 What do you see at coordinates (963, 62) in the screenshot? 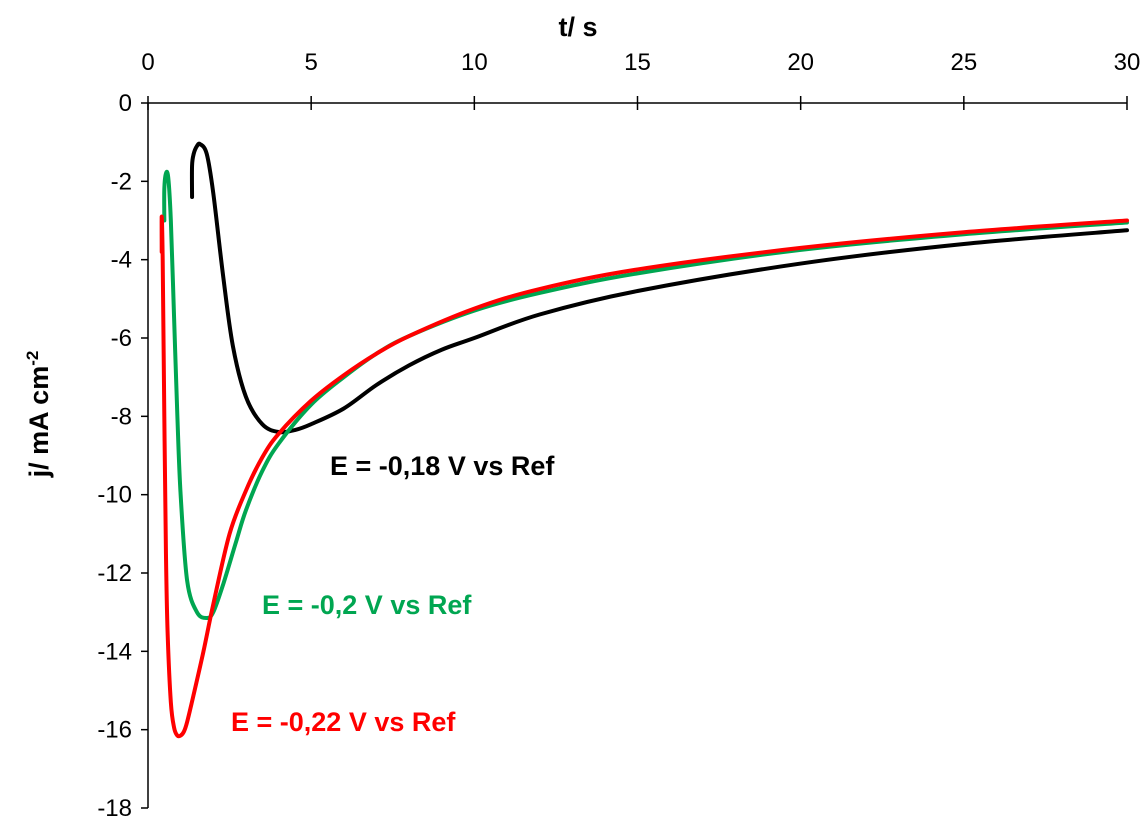
I see `x-tick-label: 25` at bounding box center [963, 62].